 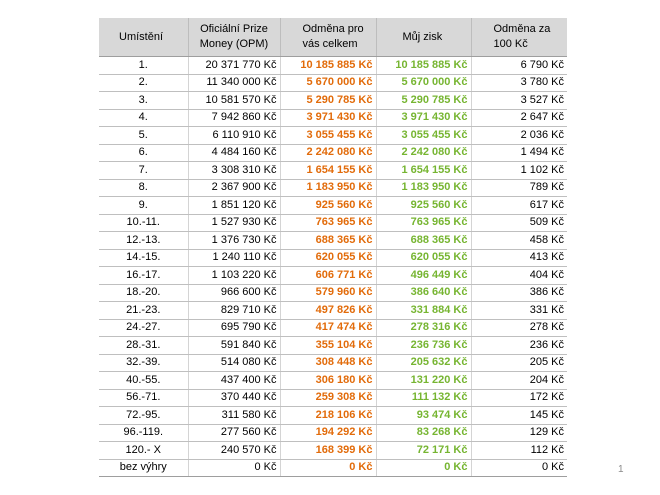 I want to click on cell-reward: 579 960 Kč, so click(x=328, y=293).